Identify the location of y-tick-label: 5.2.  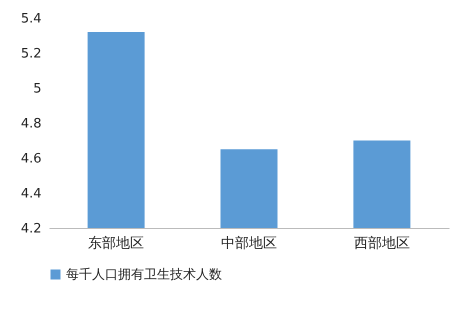
(31, 54).